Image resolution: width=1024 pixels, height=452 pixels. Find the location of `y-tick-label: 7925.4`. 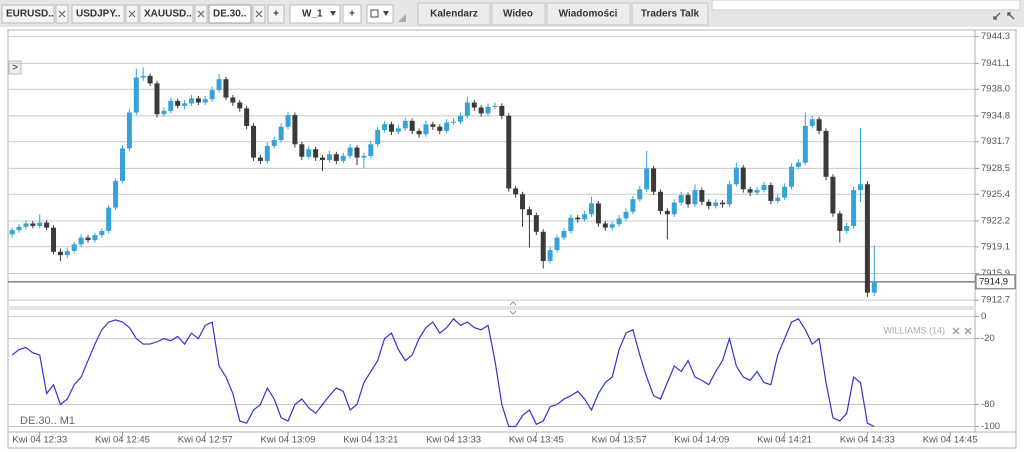

y-tick-label: 7925.4 is located at coordinates (995, 194).